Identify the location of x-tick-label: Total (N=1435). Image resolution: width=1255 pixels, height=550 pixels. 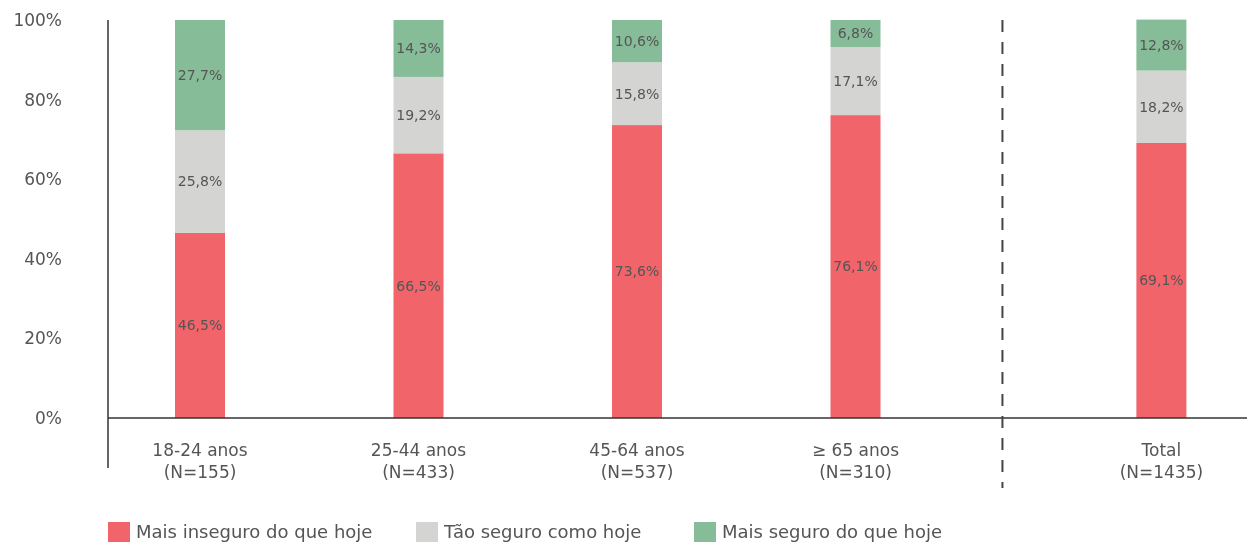
(1161, 461).